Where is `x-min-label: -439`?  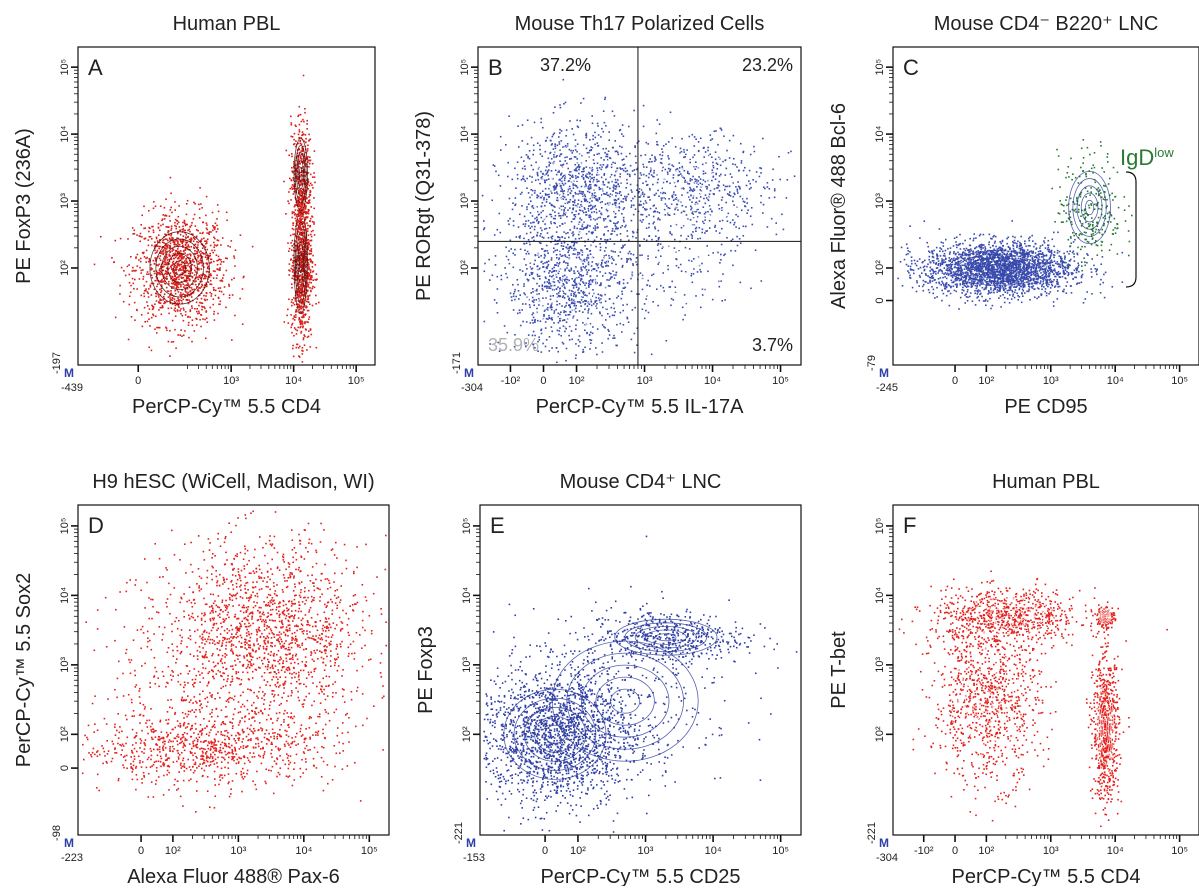 x-min-label: -439 is located at coordinates (72, 388).